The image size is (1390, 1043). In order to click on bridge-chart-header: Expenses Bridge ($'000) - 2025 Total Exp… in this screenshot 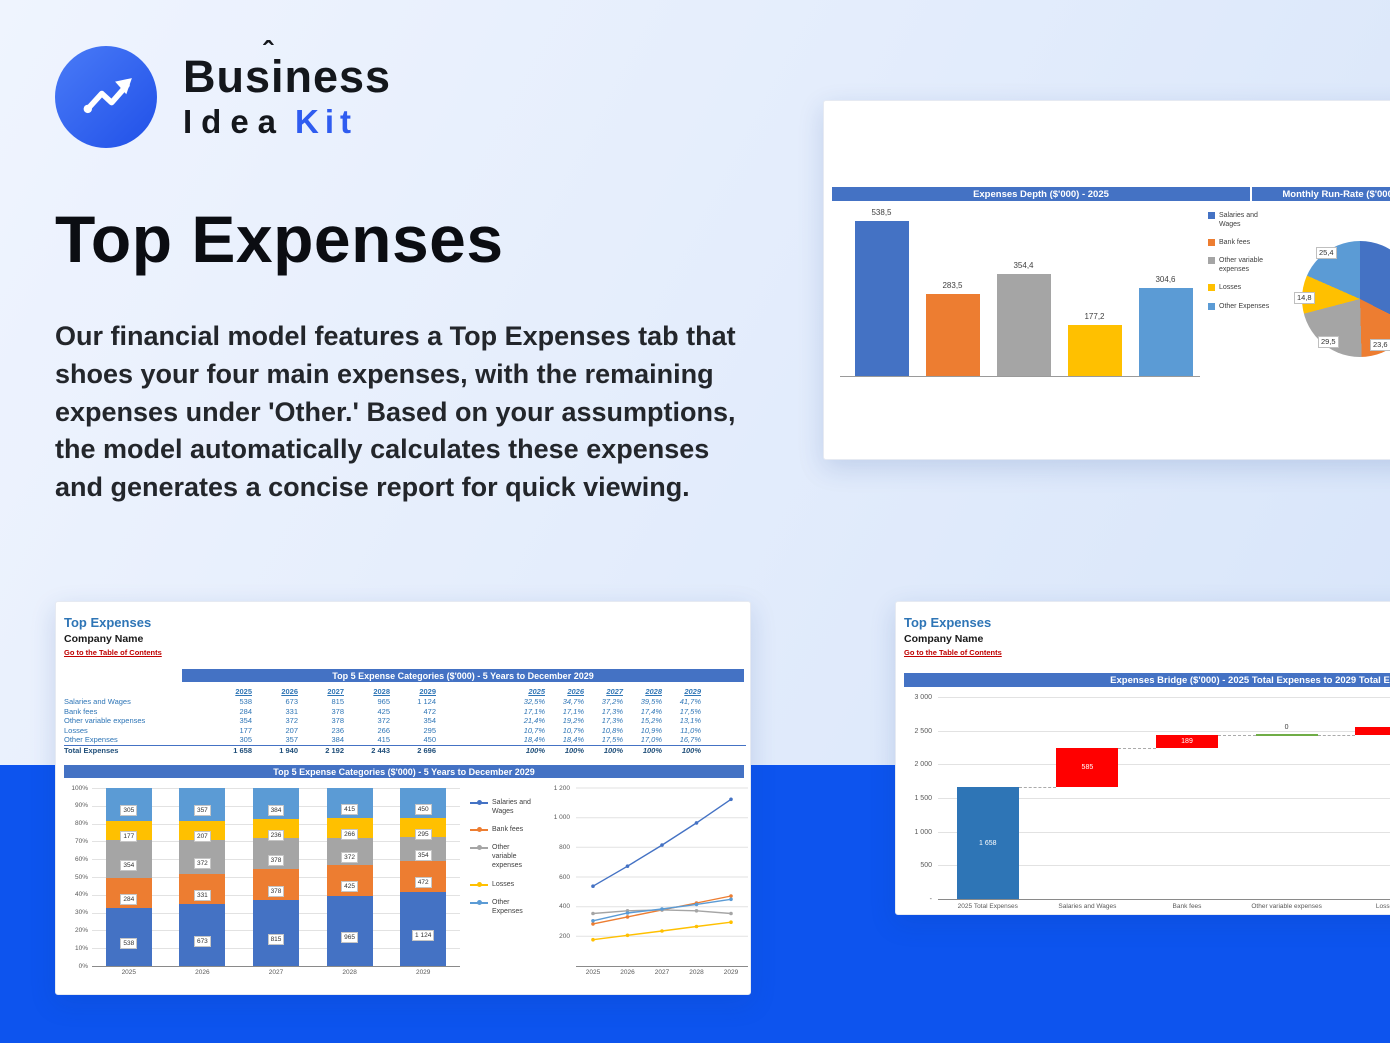, I will do `click(1147, 680)`.